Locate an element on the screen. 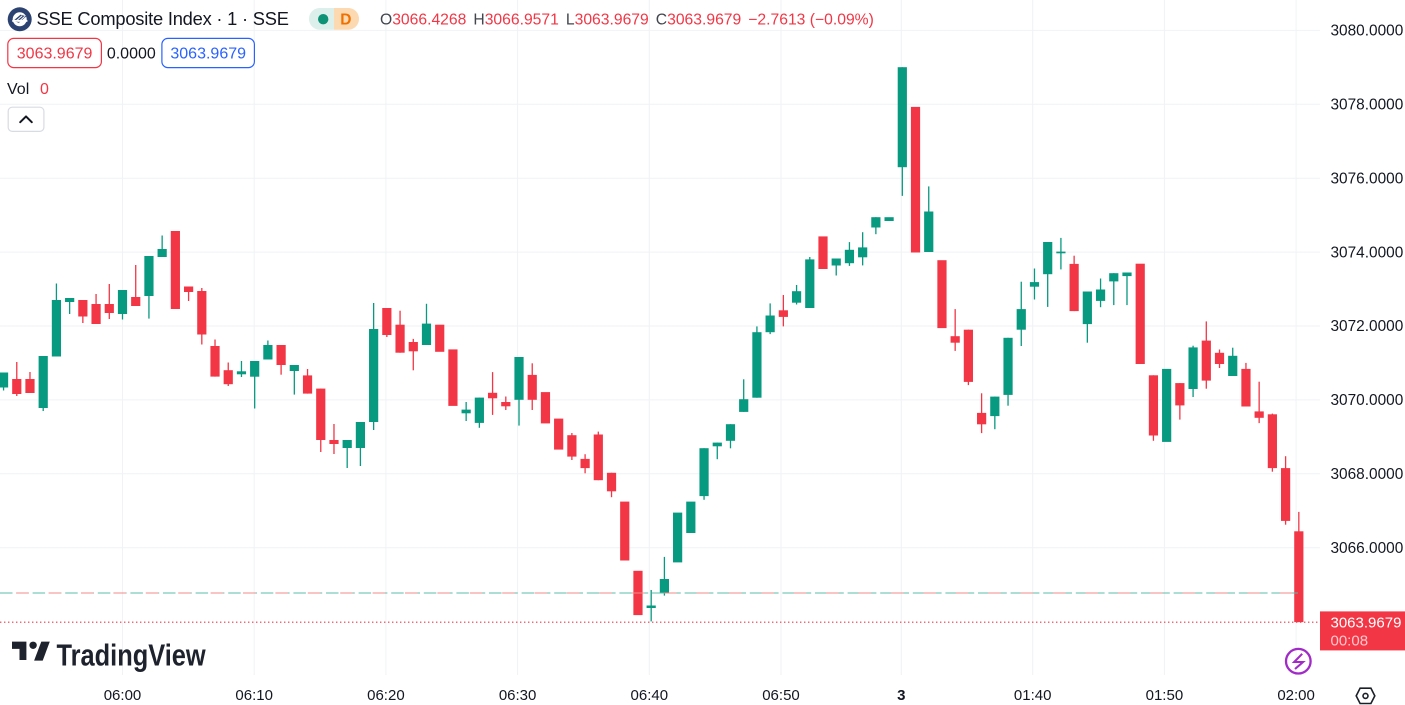 This screenshot has width=1405, height=705. svg-text: 3076.0000 is located at coordinates (1367, 178).